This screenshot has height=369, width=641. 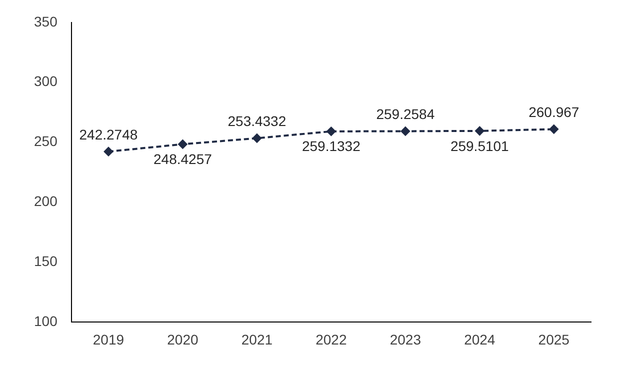 I want to click on x-tick-label: 2020, so click(x=182, y=339).